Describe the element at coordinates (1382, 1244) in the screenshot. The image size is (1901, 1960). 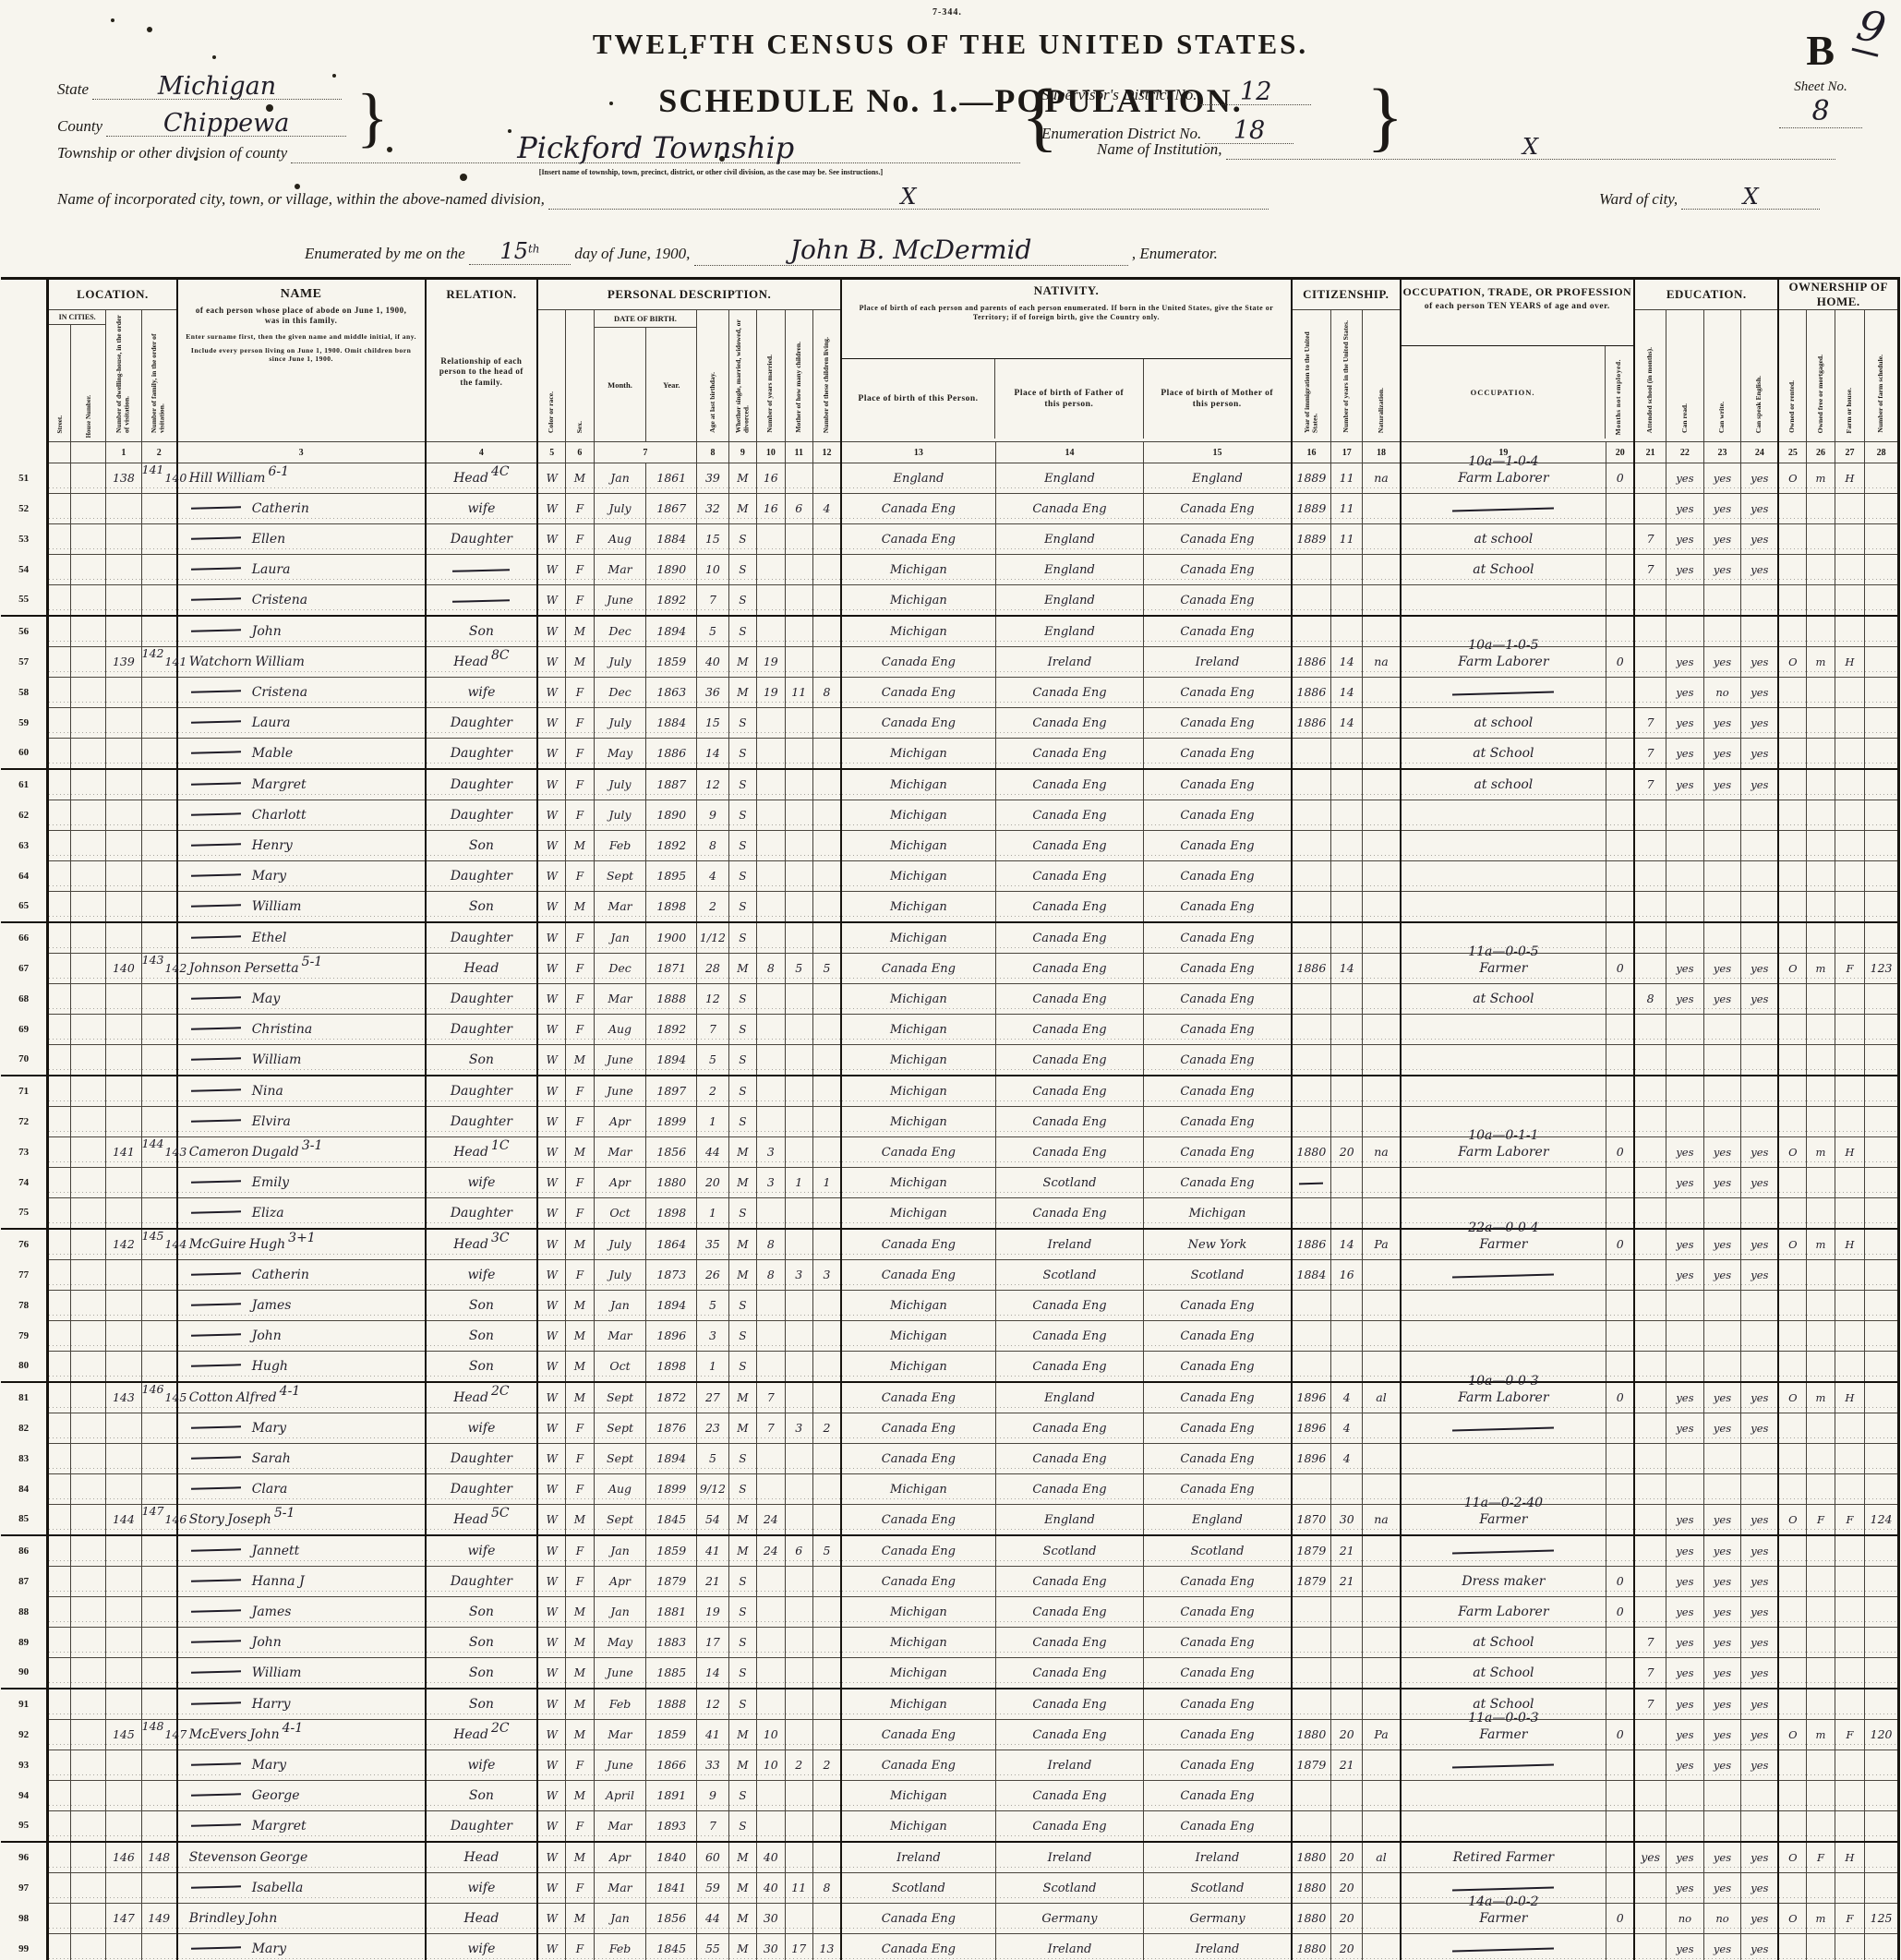
I see `cell-na: Pa` at that location.